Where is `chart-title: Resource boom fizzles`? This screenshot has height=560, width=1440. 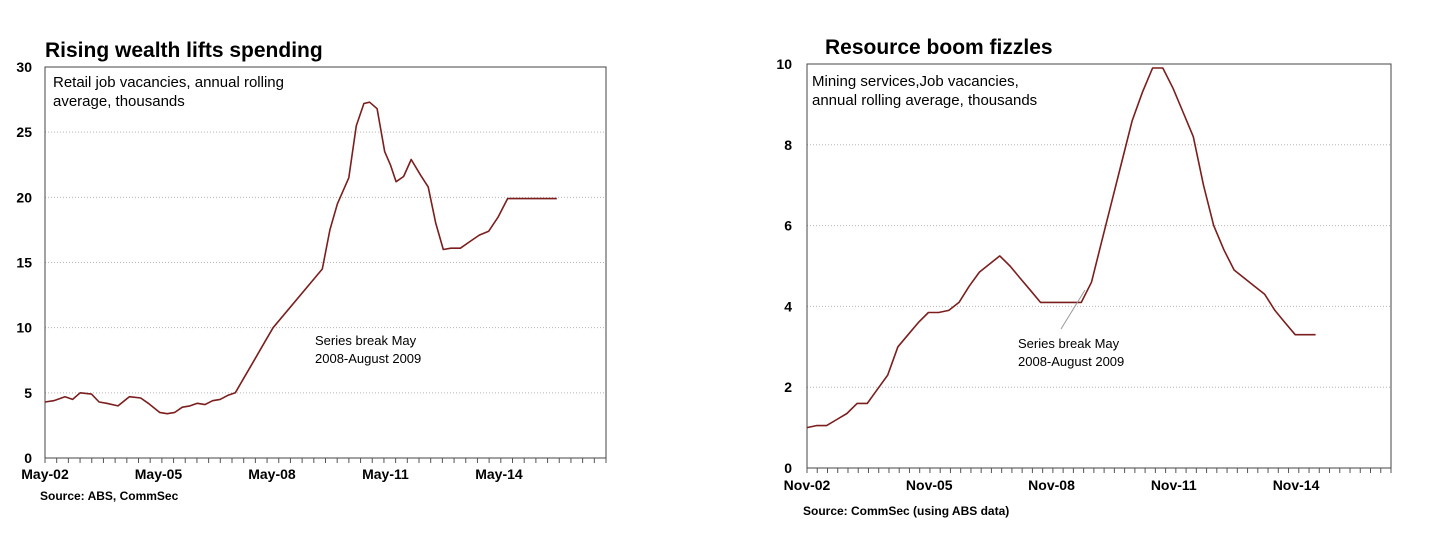 chart-title: Resource boom fizzles is located at coordinates (939, 47).